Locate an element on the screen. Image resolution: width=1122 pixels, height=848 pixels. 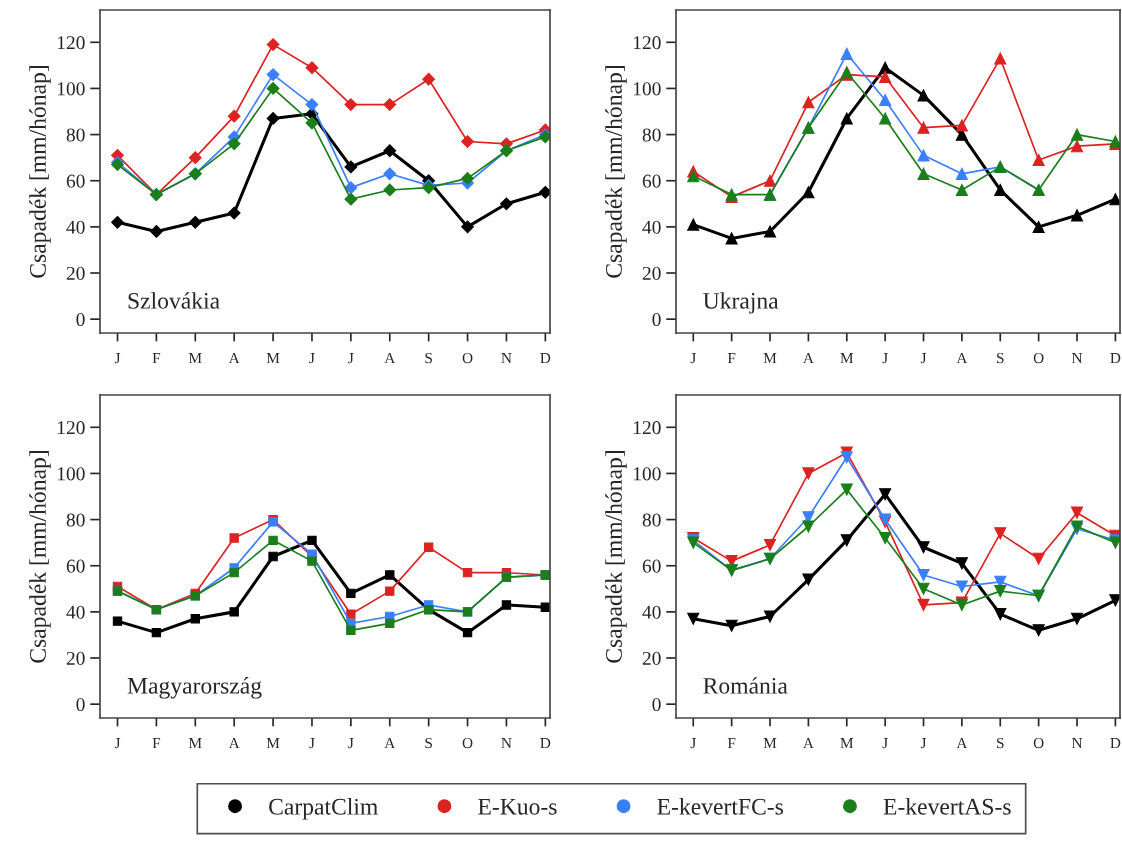
annotation: Magyarország is located at coordinates (194, 688).